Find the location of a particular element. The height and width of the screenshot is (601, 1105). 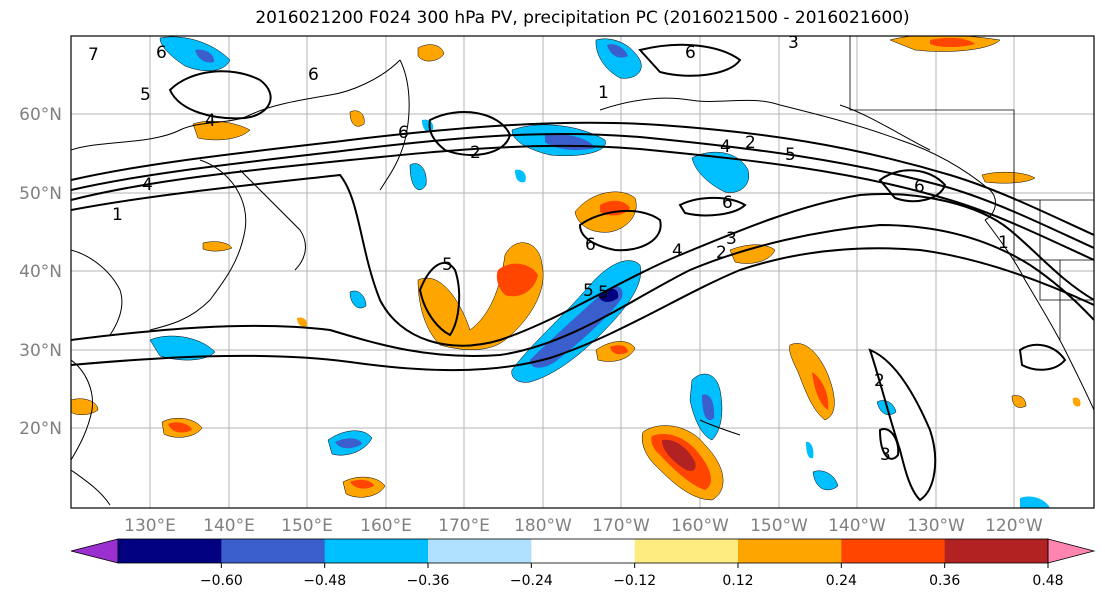

lon-label: 130°E is located at coordinates (150, 526).